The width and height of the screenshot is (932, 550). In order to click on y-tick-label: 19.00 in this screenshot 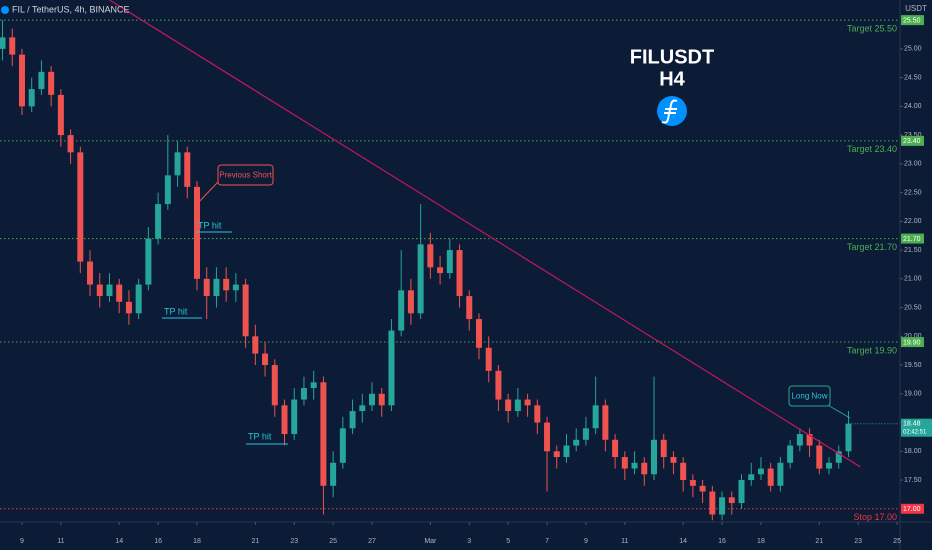, I will do `click(913, 394)`.